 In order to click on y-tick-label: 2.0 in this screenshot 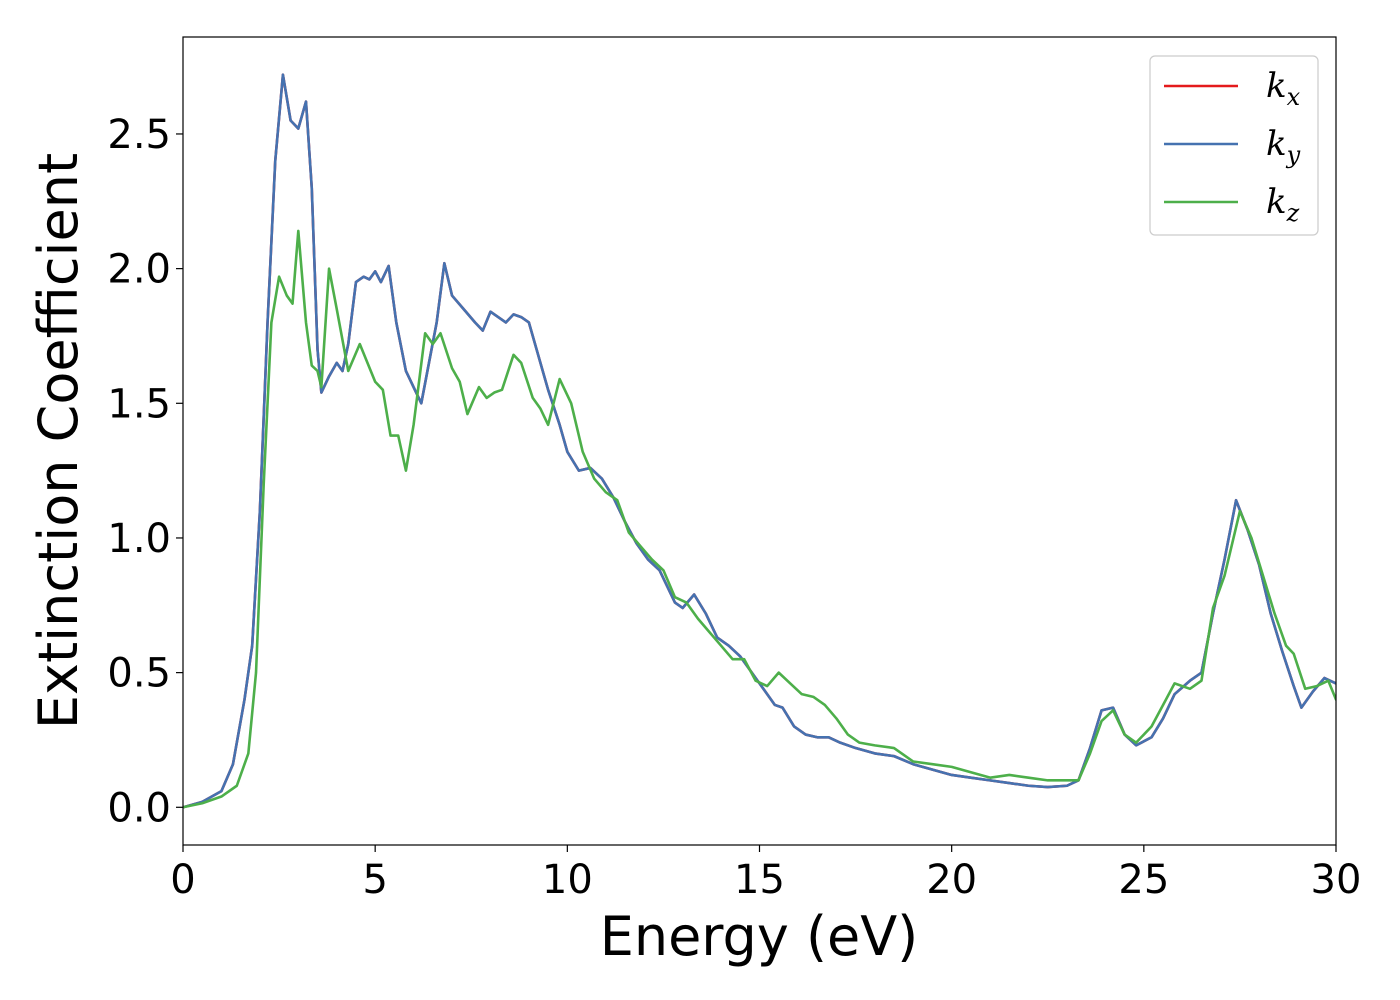, I will do `click(139, 270)`.